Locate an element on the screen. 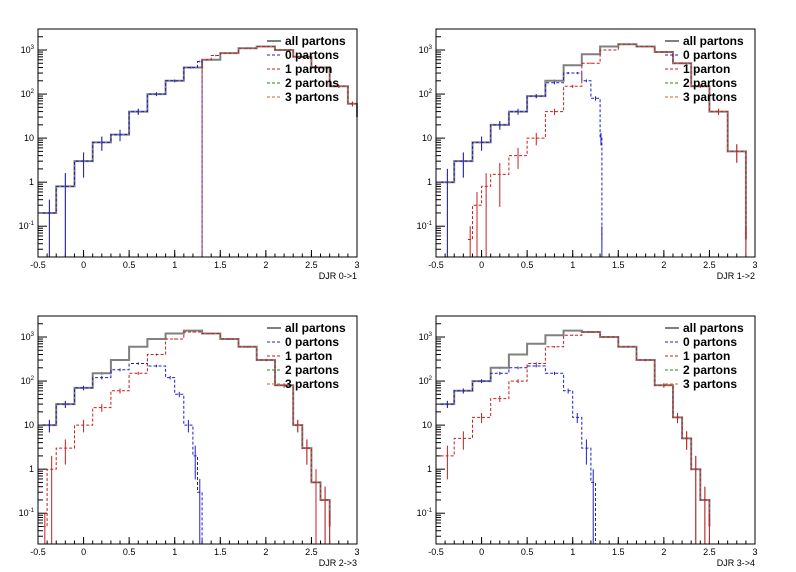  series-line-all-partons is located at coordinates (575, 428).